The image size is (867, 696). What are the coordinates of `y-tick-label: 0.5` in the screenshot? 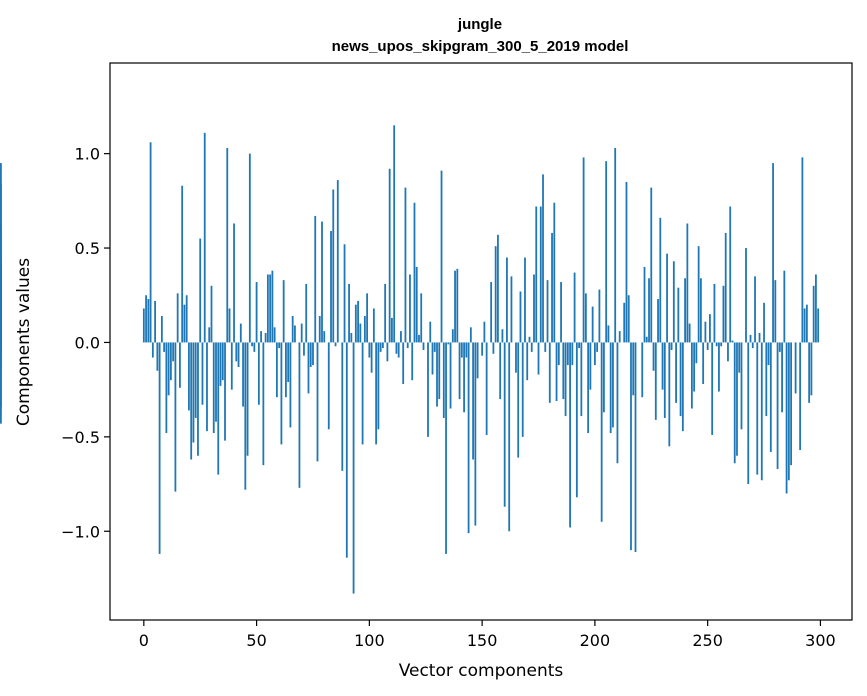 It's located at (87, 248).